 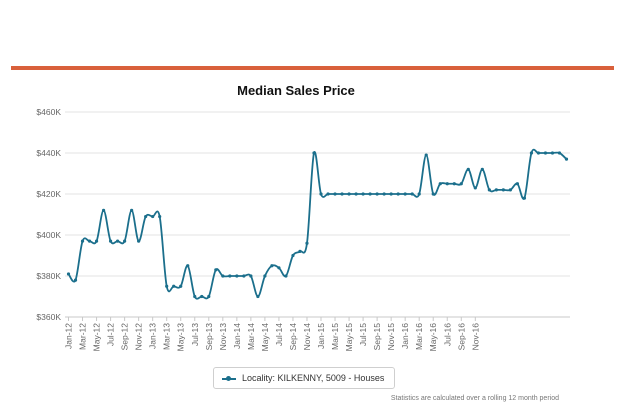 I want to click on x-tick-label: Sep-13, so click(x=209, y=337).